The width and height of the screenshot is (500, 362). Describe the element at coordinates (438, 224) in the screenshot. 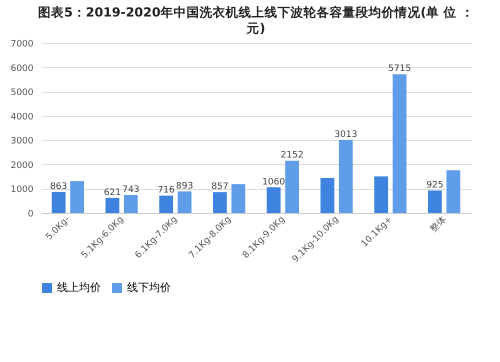

I see `x-tick-label: 整体` at that location.